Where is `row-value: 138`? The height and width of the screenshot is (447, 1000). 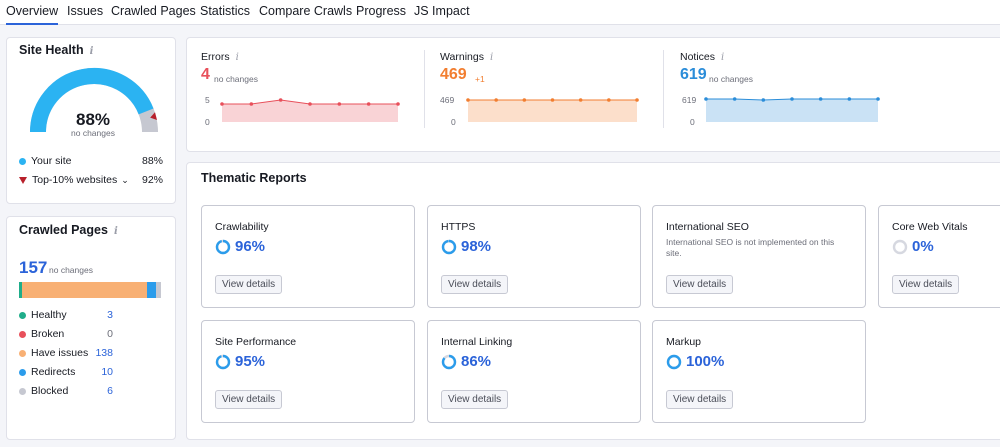
row-value: 138 is located at coordinates (104, 353).